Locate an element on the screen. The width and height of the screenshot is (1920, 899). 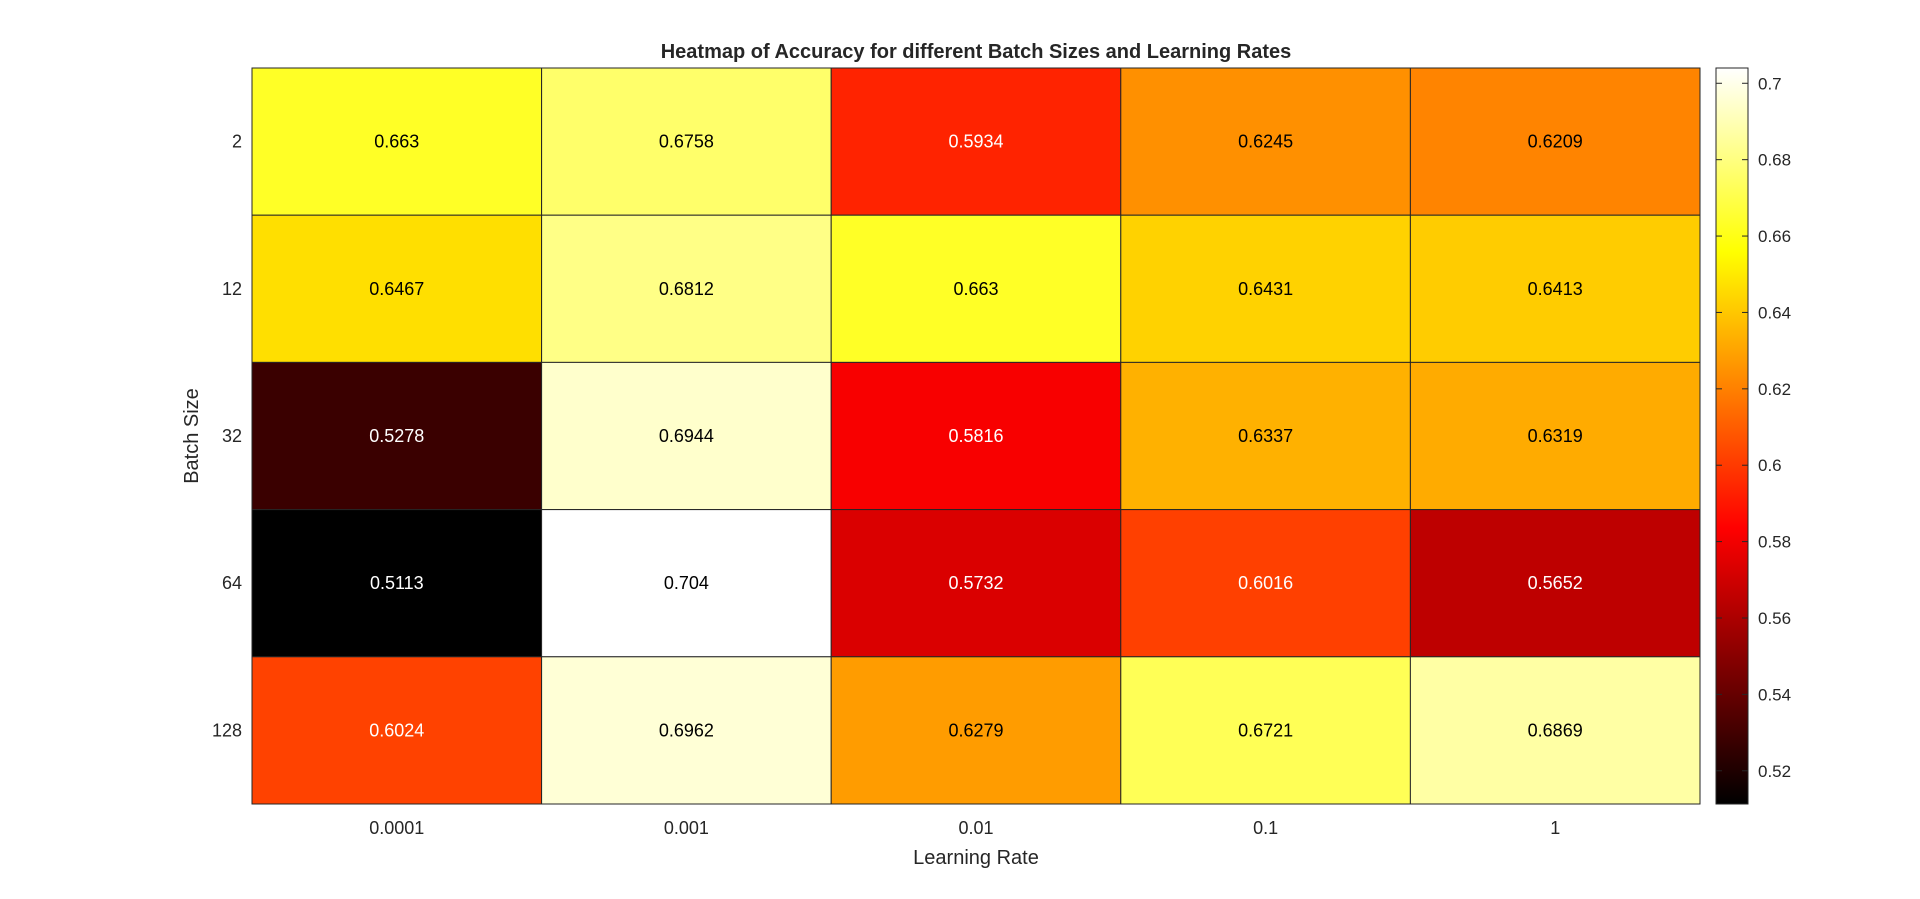
y-axis-tick-labels: 2 12 32 64 128 is located at coordinates (227, 436).